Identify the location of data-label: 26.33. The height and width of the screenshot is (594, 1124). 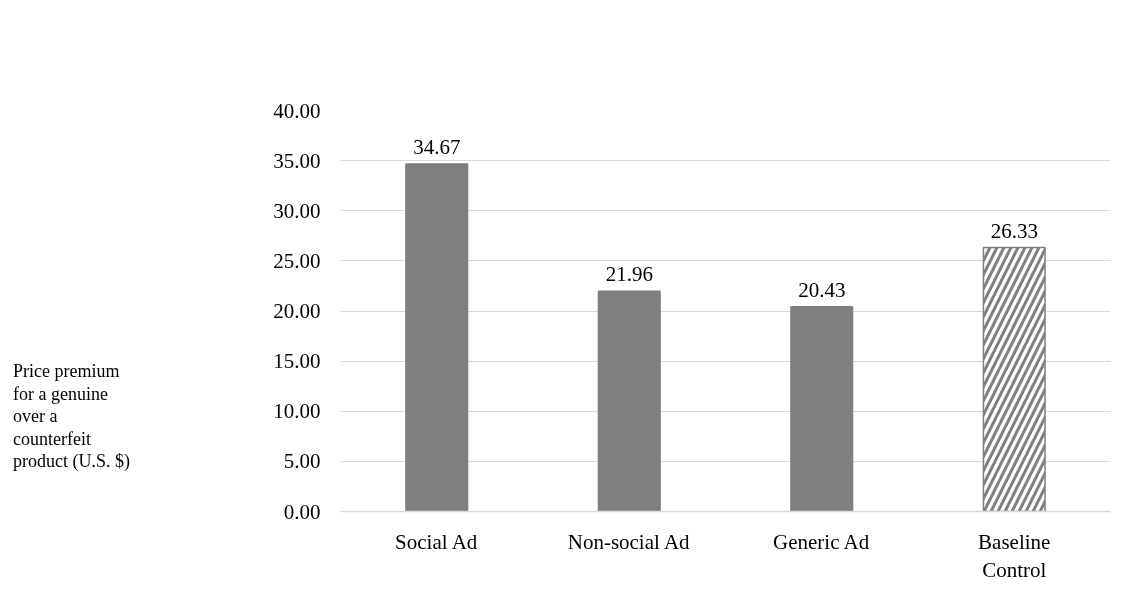
(1014, 230).